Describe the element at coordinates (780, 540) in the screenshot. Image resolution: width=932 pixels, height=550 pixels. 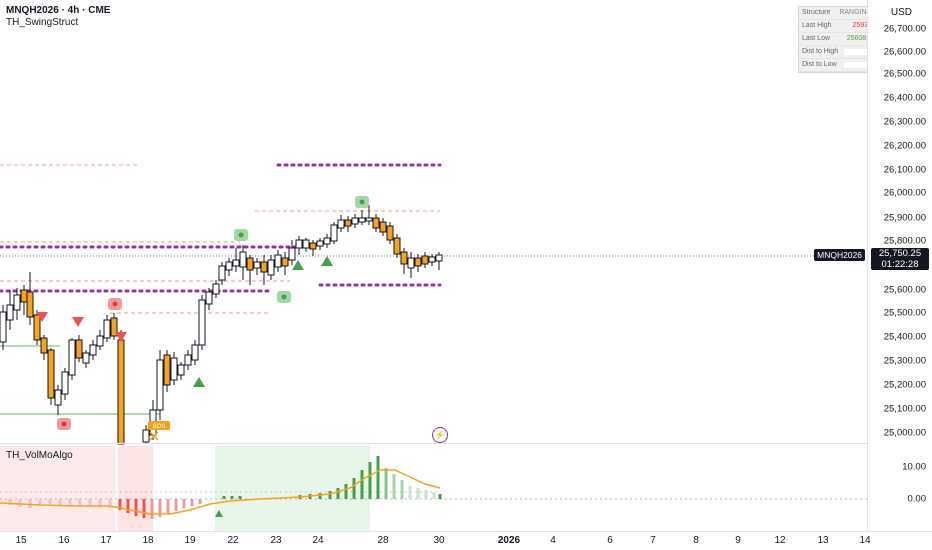
I see `date-tick: 12` at that location.